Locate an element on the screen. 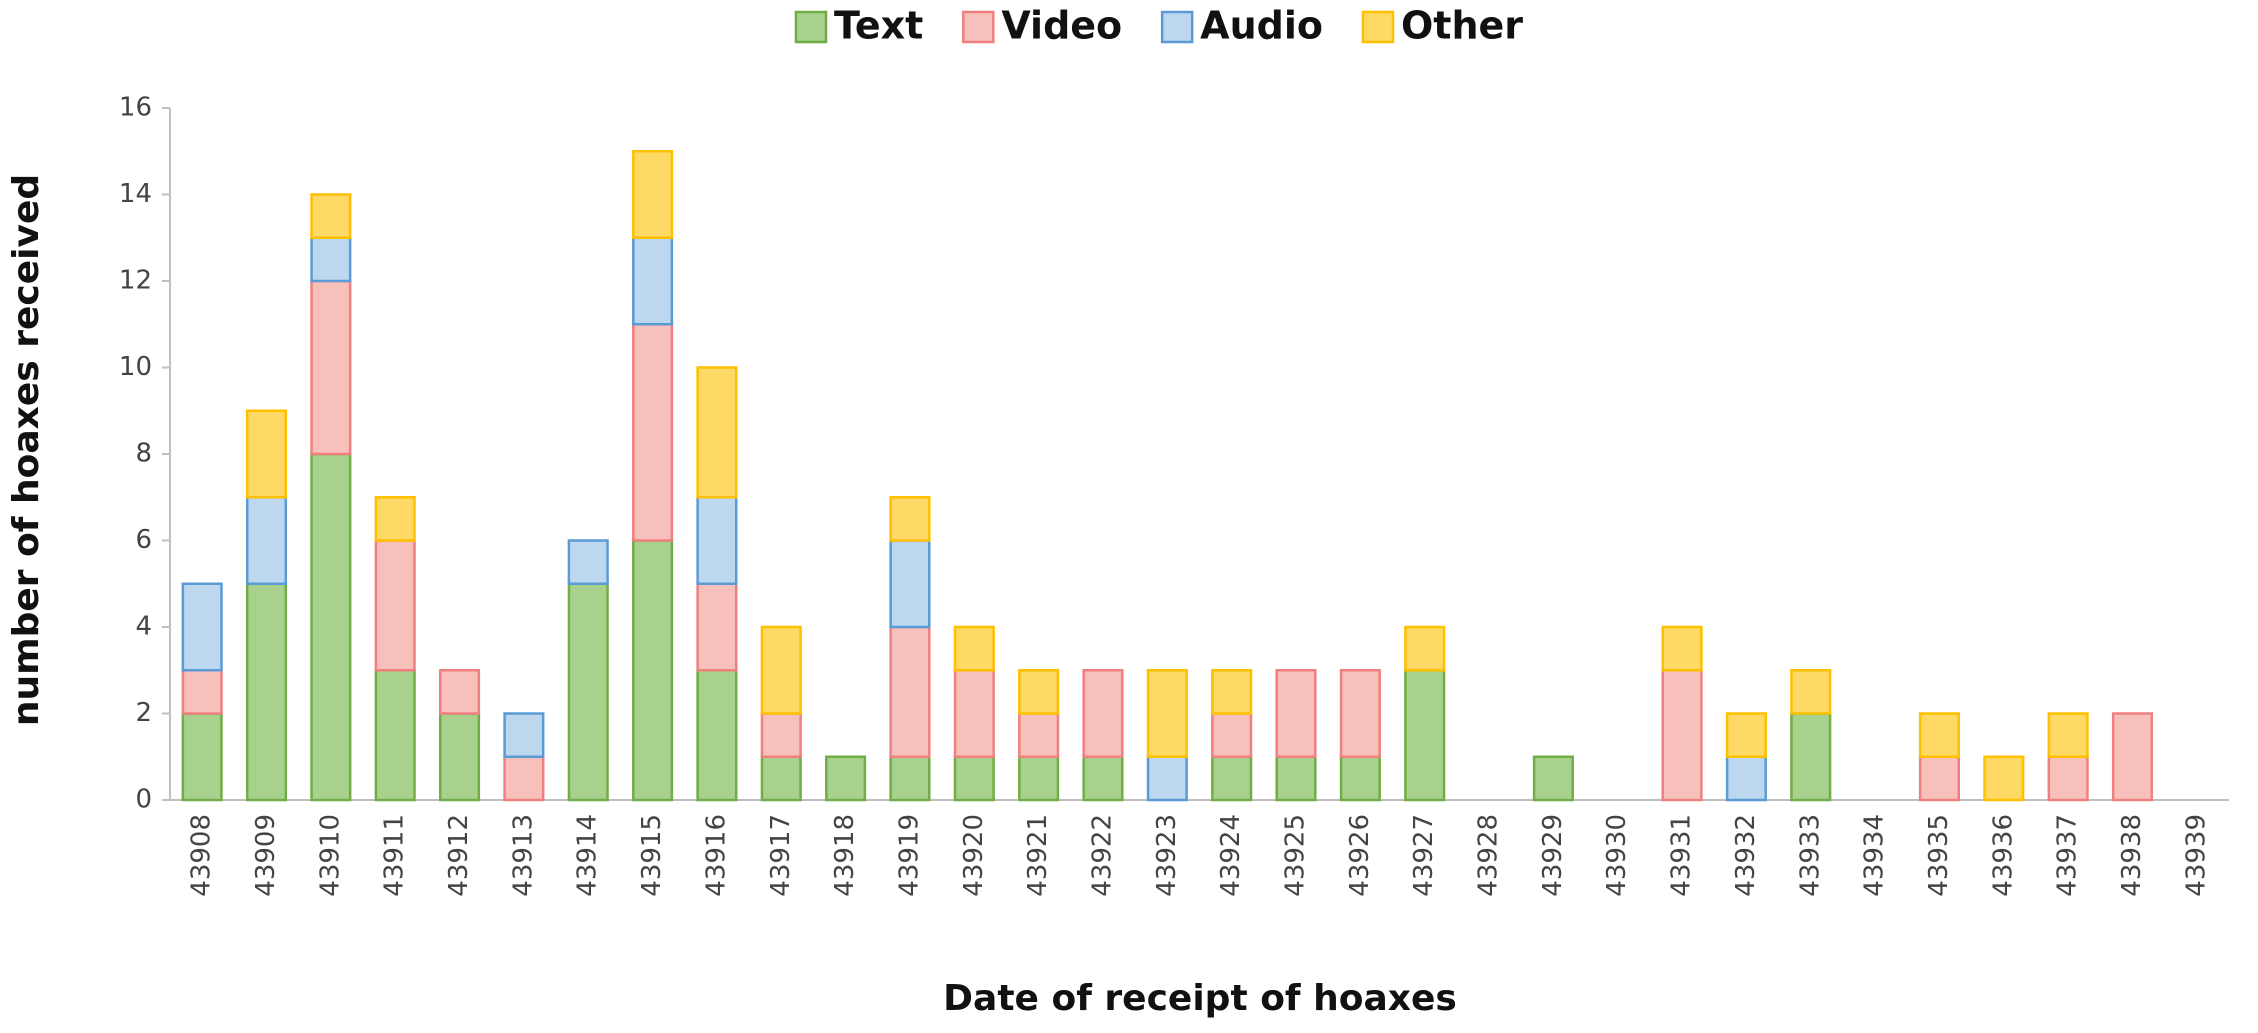 This screenshot has width=2258, height=1033. y-tick-label: 8 is located at coordinates (143, 454).